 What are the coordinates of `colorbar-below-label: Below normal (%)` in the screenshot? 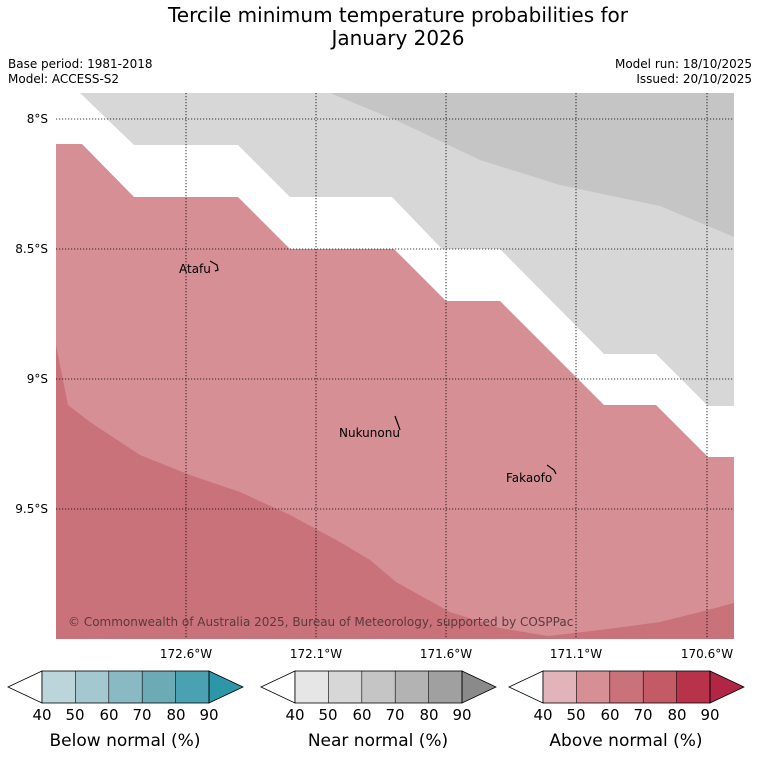 It's located at (125, 741).